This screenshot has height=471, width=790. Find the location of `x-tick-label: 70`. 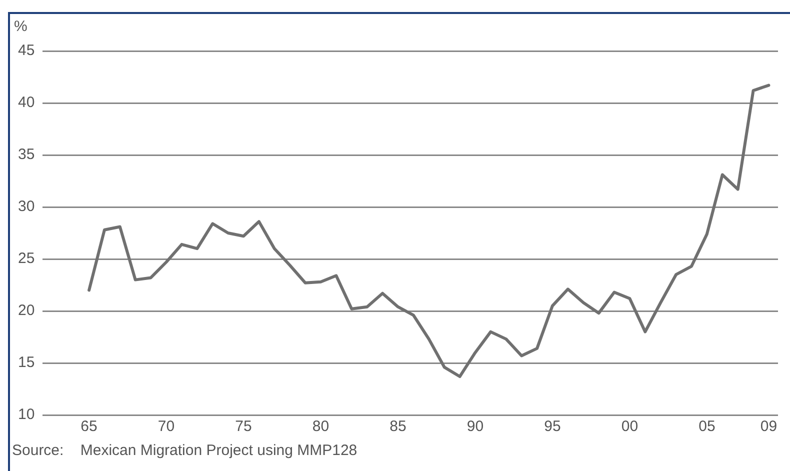

x-tick-label: 70 is located at coordinates (166, 427).